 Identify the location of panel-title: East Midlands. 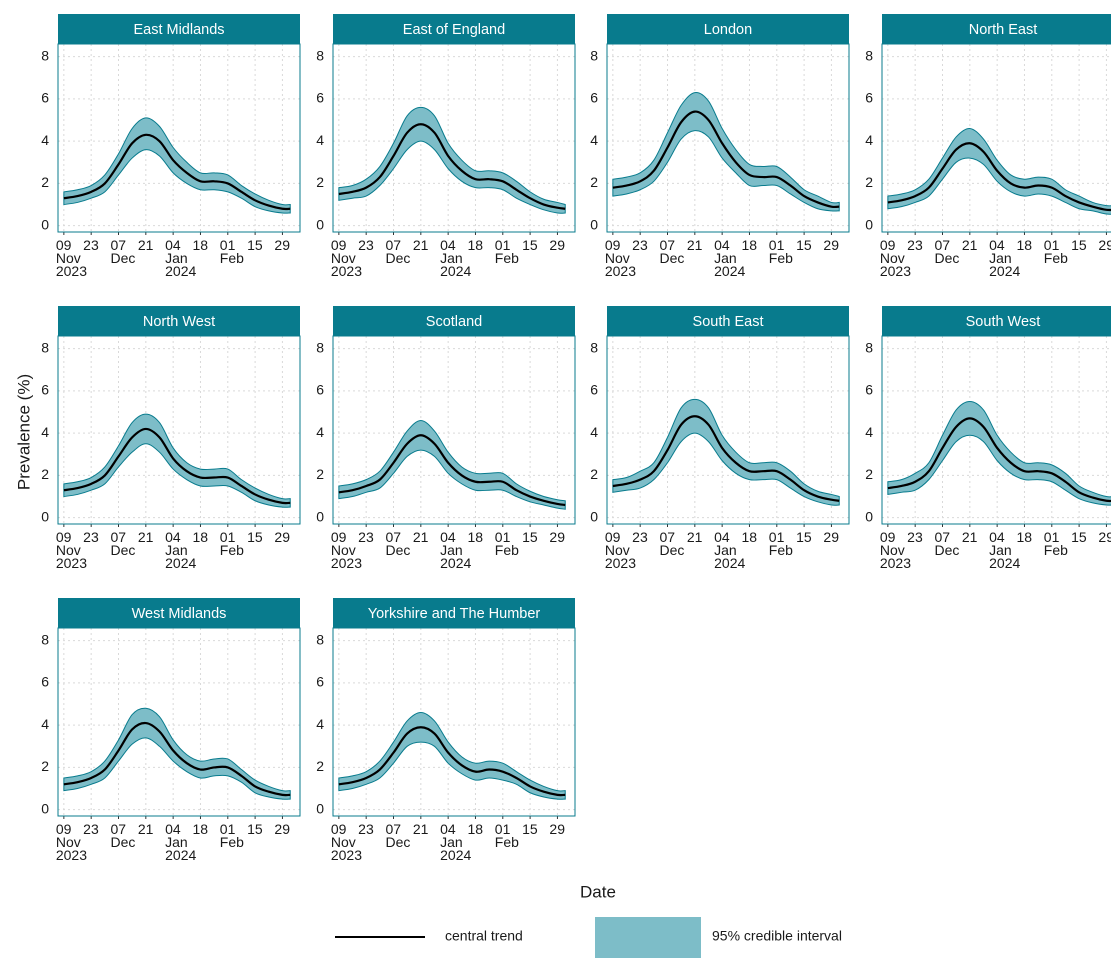
(178, 30).